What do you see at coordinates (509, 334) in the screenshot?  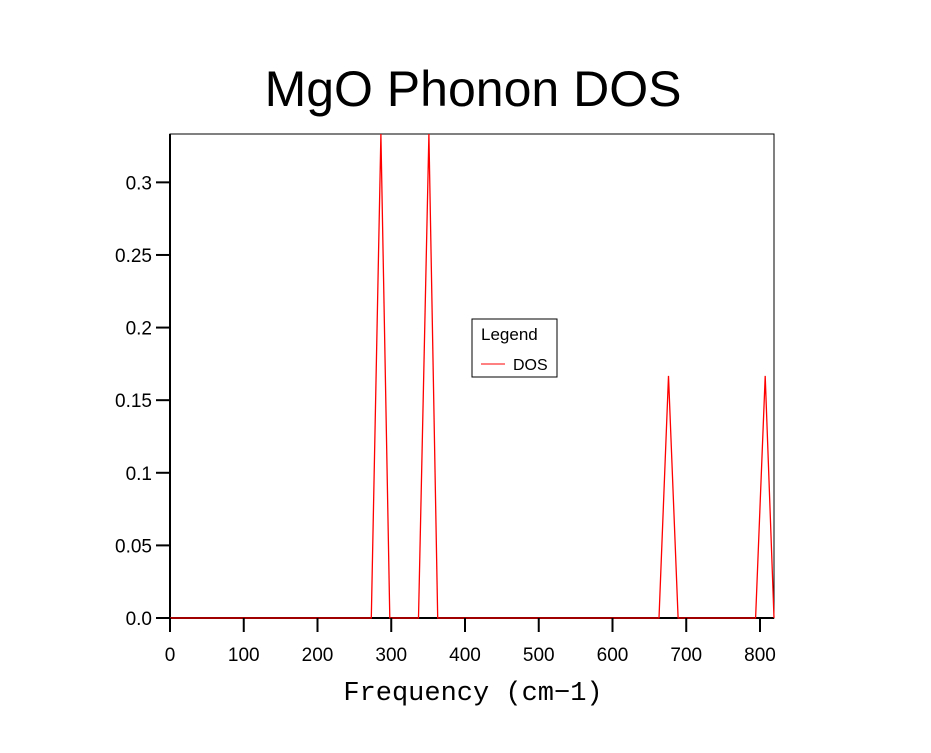 I see `legend-title: Legend` at bounding box center [509, 334].